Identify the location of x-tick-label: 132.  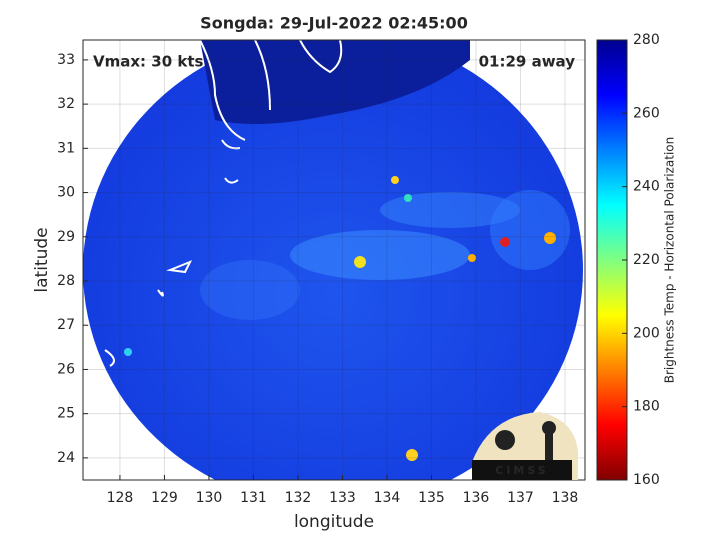
(298, 498).